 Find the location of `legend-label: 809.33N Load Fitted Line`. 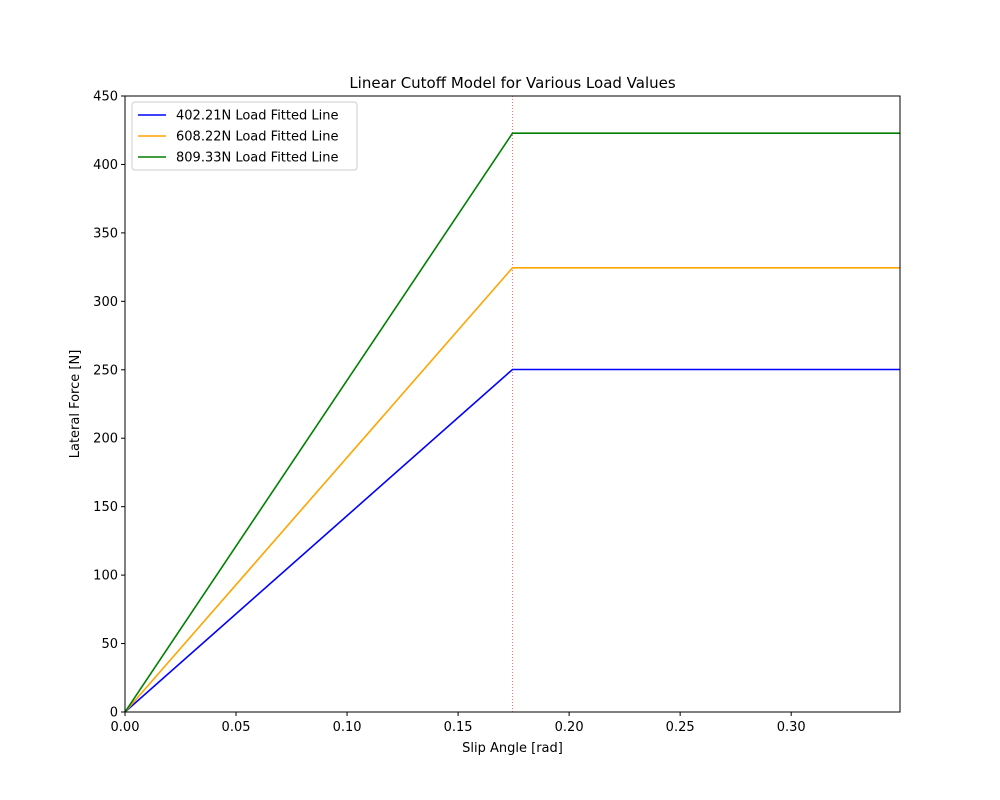

legend-label: 809.33N Load Fitted Line is located at coordinates (257, 158).